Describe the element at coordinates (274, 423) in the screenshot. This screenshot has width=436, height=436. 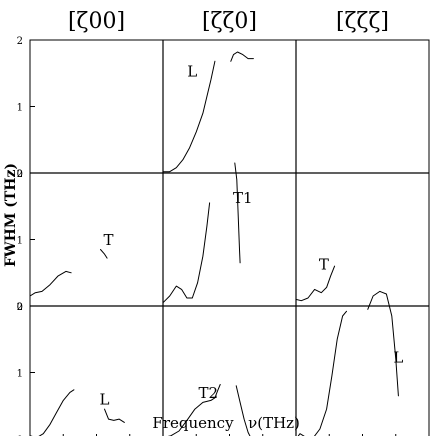
I see `x-axis-unit-label: ν(THz)` at that location.